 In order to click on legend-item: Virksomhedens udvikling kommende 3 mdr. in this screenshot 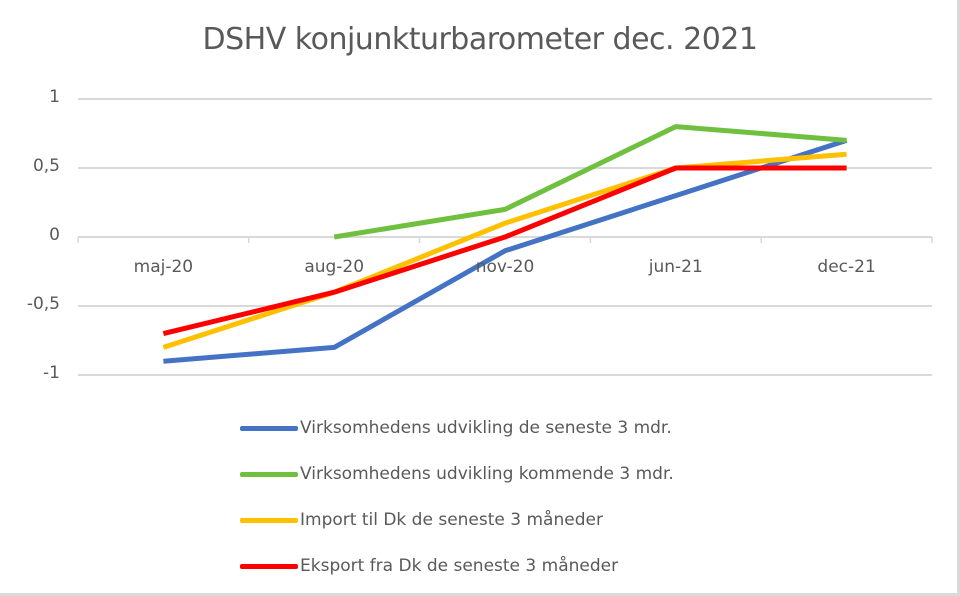, I will do `click(457, 474)`.